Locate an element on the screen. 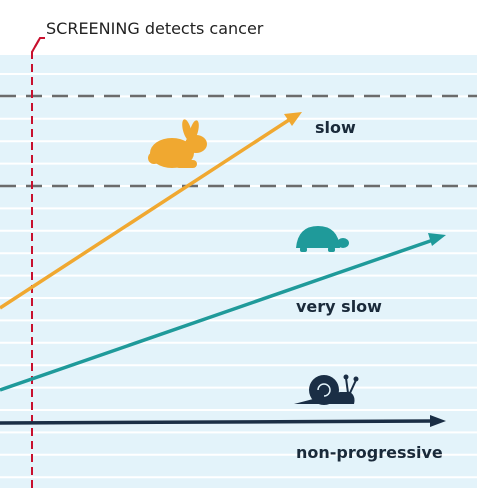 The image size is (477, 488). snail-icon is located at coordinates (326, 389).